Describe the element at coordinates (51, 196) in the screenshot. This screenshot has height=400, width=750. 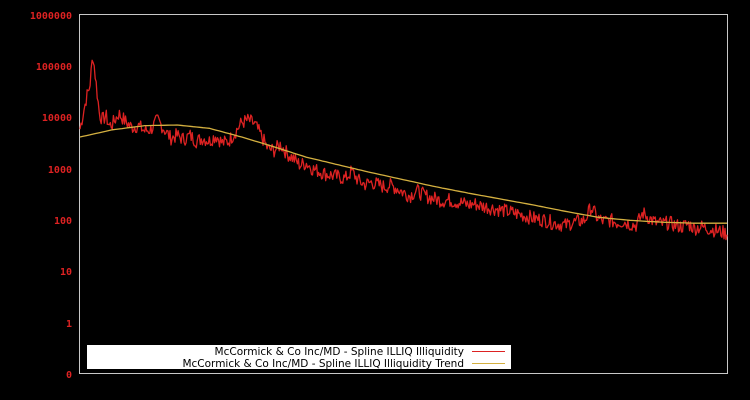
I see `y-axis-tick-labels: 1000000 100000 10000 1000 100 10 1 0` at that location.